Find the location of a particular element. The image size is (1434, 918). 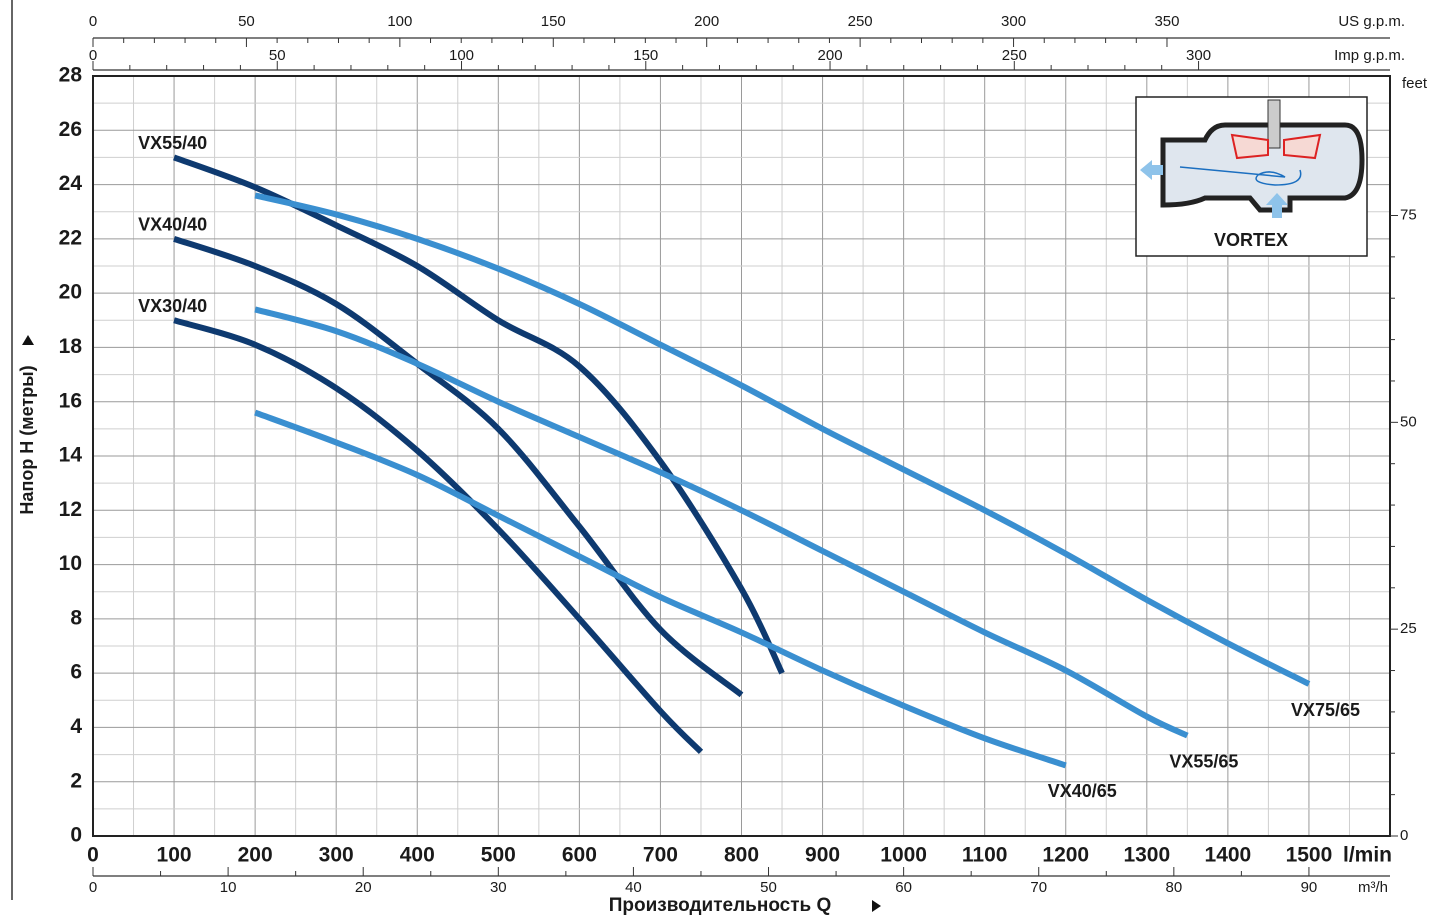

x2-tick-label: 20 is located at coordinates (363, 887).